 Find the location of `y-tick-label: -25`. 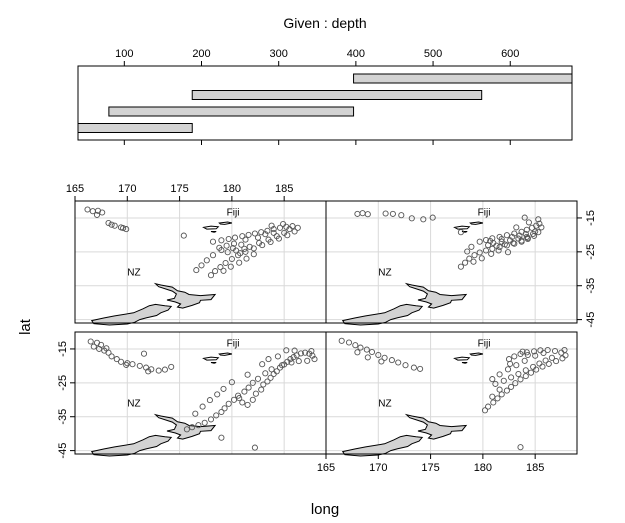

y-tick-label: -25 is located at coordinates (591, 252).